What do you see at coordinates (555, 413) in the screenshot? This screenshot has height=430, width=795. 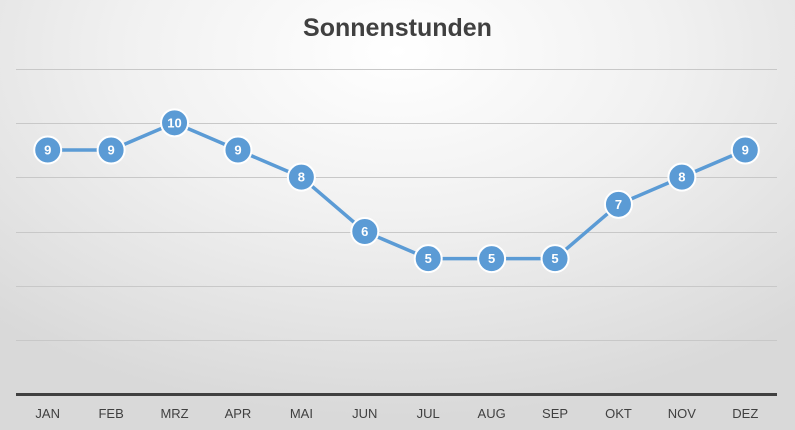 I see `x-tick-label: SEP` at bounding box center [555, 413].